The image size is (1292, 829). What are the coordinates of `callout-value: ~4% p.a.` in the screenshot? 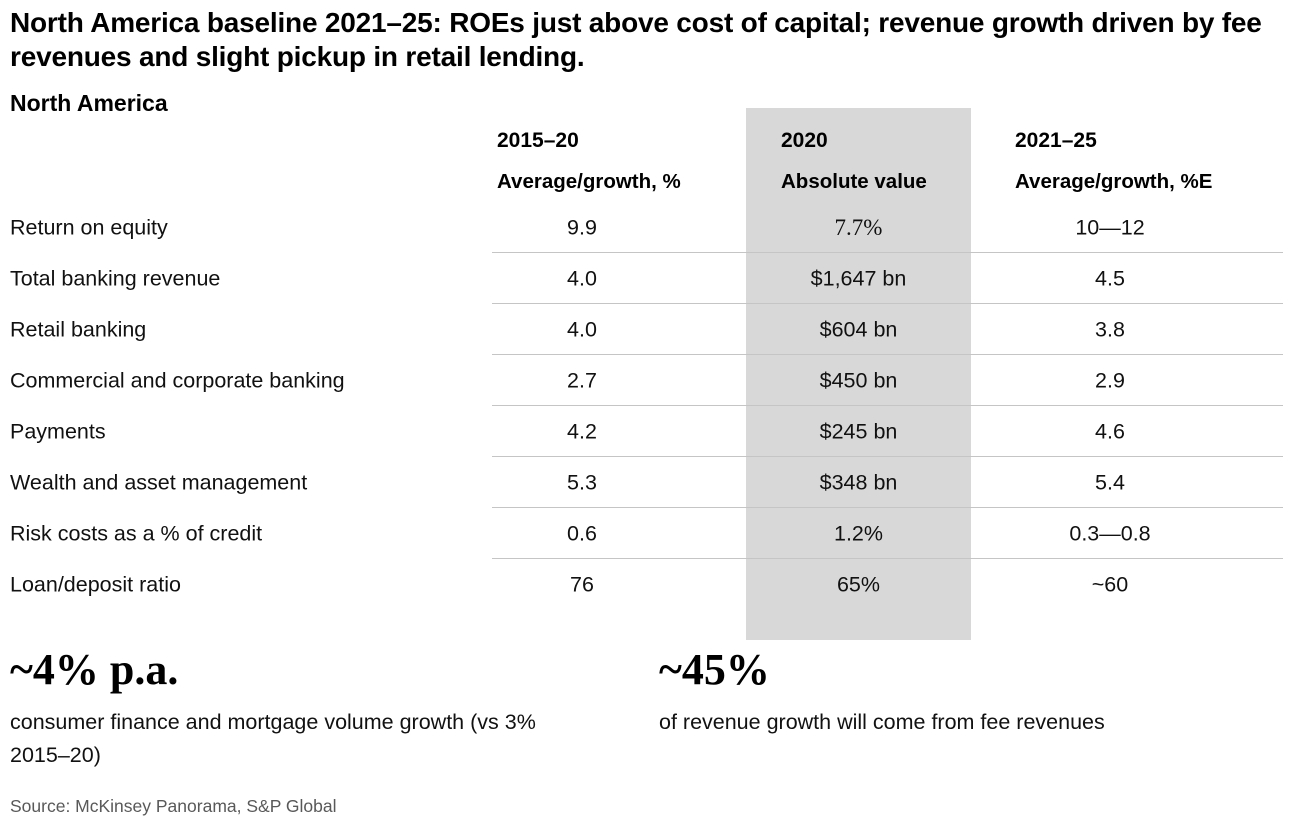 It's located at (94, 669).